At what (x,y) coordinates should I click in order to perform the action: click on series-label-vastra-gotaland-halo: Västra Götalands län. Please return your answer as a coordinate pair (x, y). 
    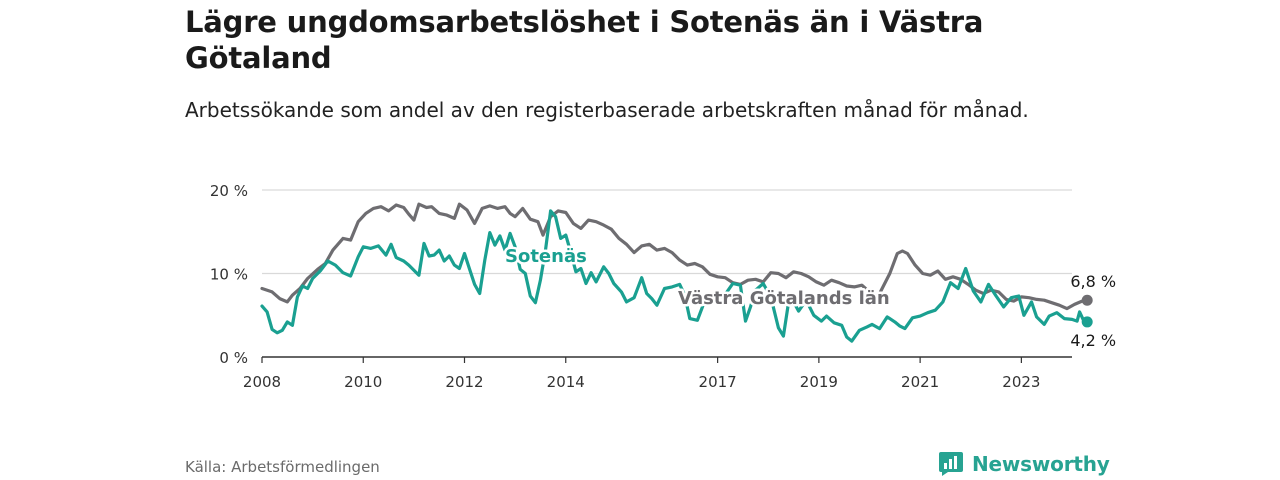
    Looking at the image, I should click on (784, 298).